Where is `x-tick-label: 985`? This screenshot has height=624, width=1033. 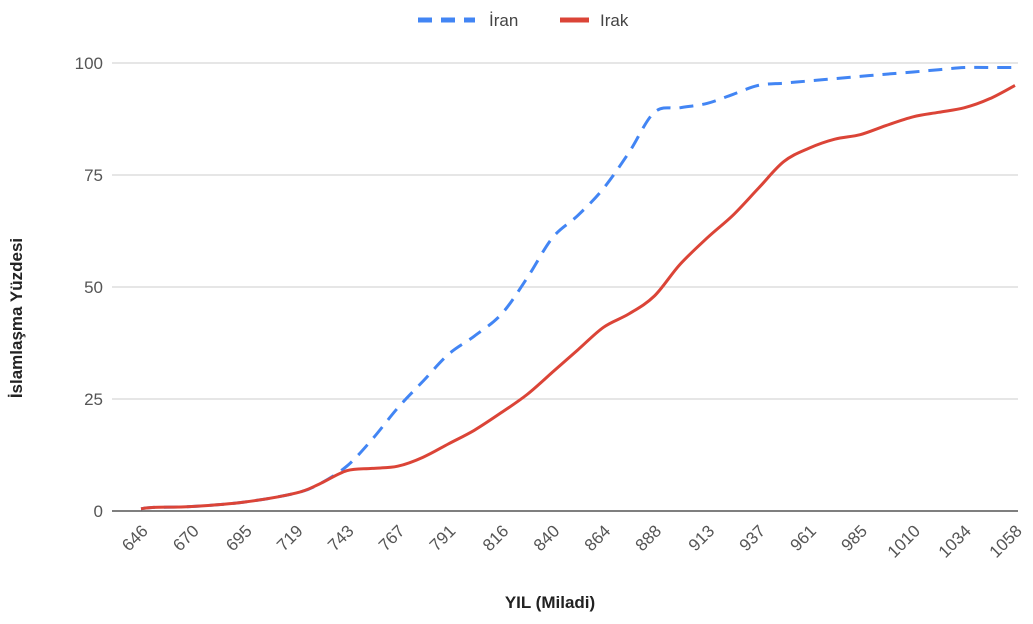 x-tick-label: 985 is located at coordinates (853, 537).